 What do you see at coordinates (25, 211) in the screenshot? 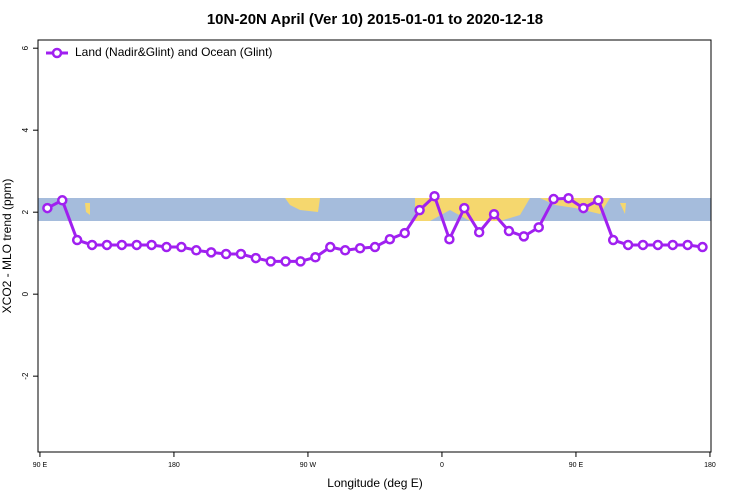
I see `y-tick-label: 2` at bounding box center [25, 211].